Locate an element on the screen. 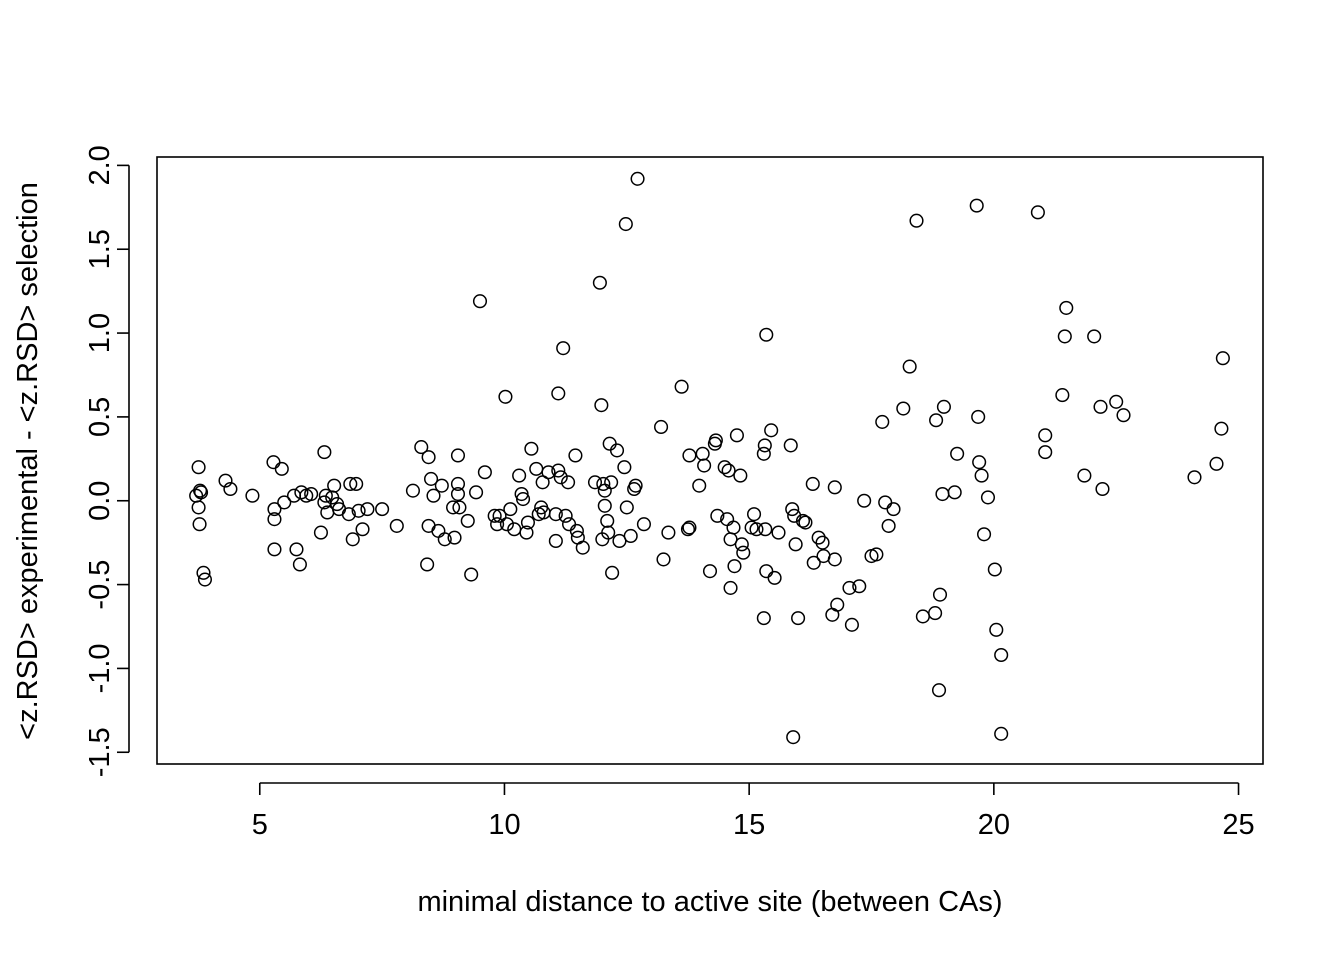 The width and height of the screenshot is (1344, 960). x-tick-label: 5 is located at coordinates (260, 825).